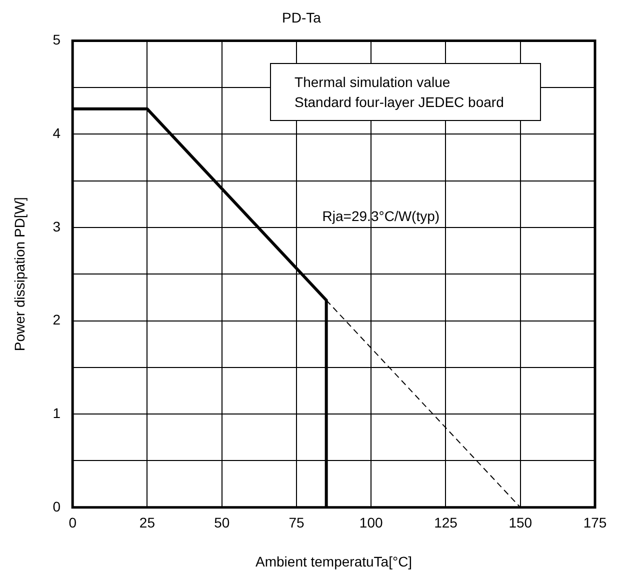 Image resolution: width=617 pixels, height=581 pixels. I want to click on y-axis-title: Power dissipation PD[W], so click(19, 274).